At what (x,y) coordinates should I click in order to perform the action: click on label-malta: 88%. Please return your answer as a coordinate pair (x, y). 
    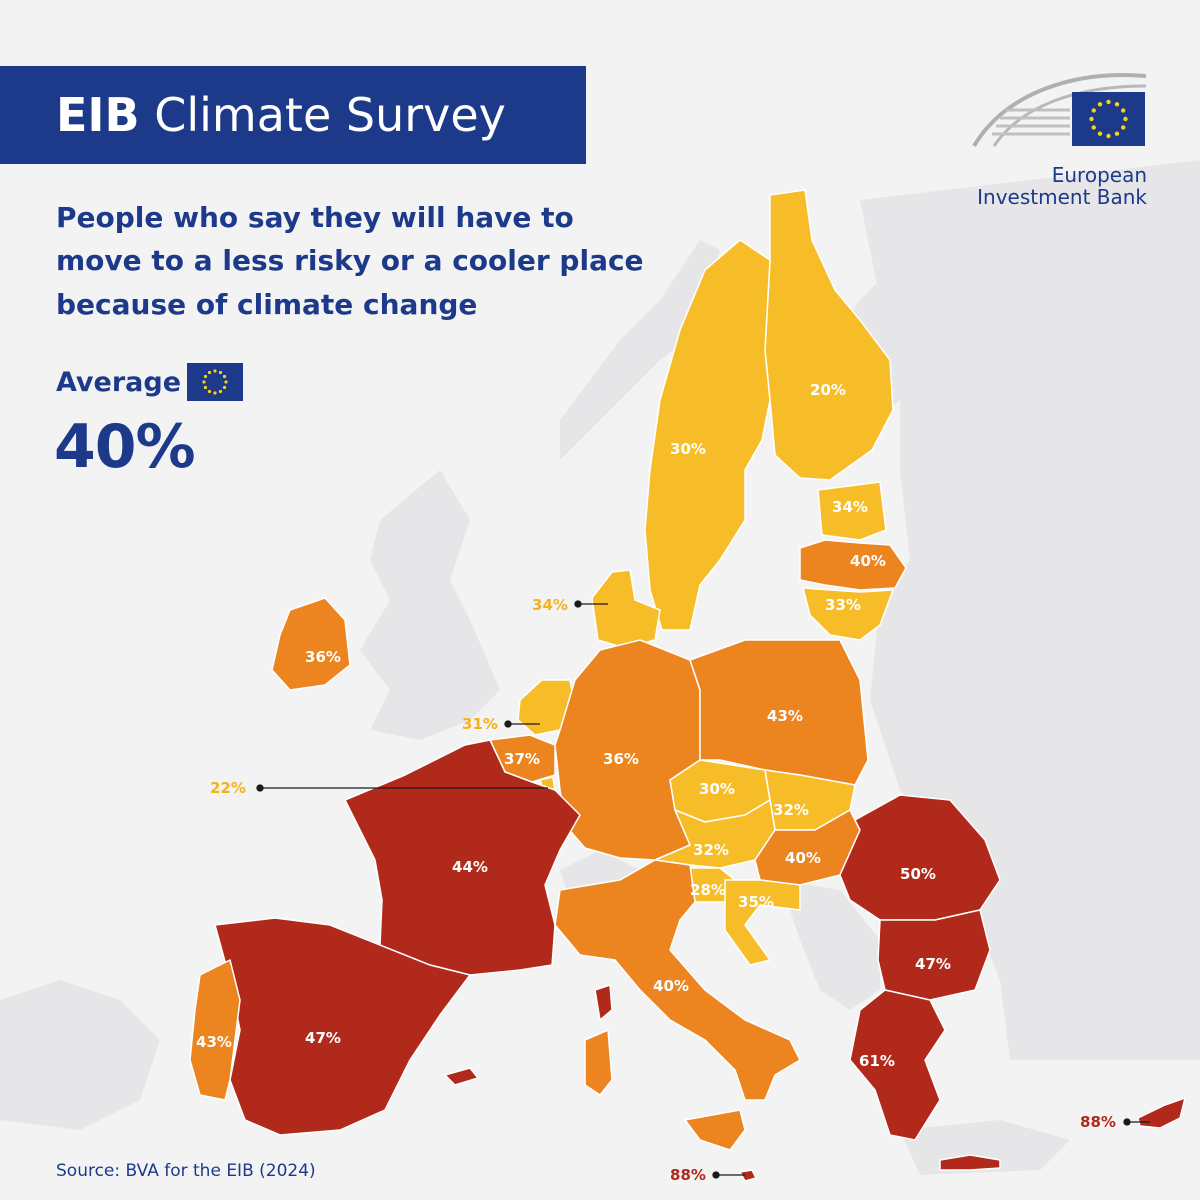
    Looking at the image, I should click on (688, 1175).